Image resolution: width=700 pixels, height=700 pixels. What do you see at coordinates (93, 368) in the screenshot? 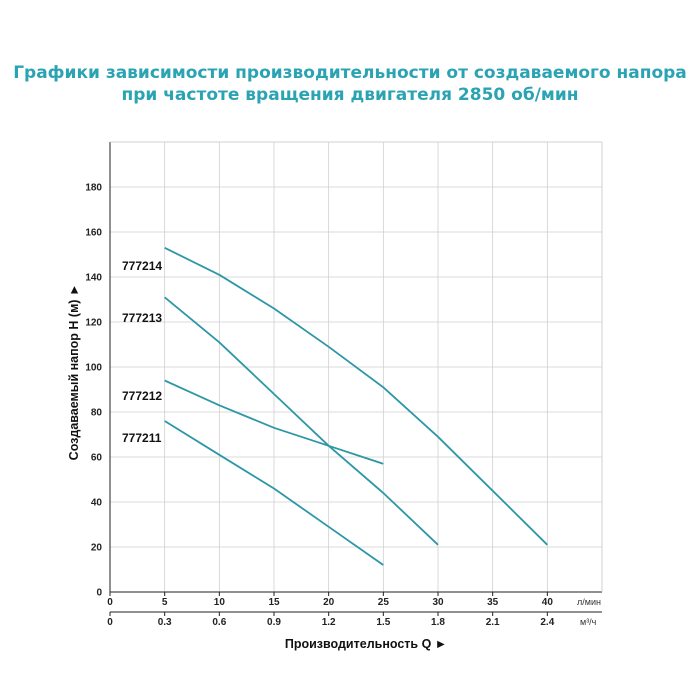
I see `y-tick-label: 100` at bounding box center [93, 368].